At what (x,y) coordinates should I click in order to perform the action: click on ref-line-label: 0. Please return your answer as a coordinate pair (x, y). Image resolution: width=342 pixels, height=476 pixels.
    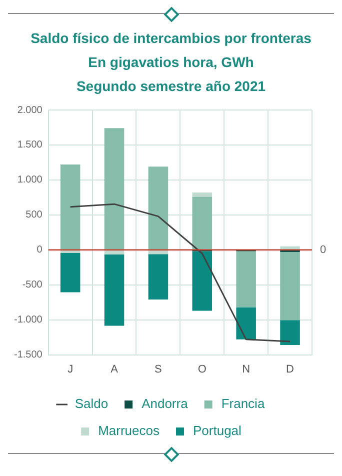
    Looking at the image, I should click on (323, 250).